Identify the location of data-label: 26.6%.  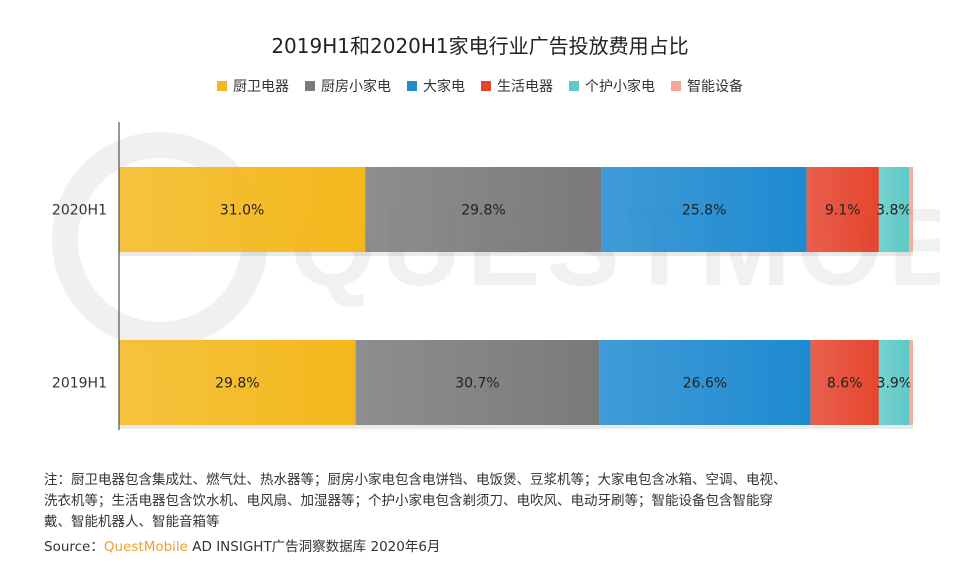
(705, 384).